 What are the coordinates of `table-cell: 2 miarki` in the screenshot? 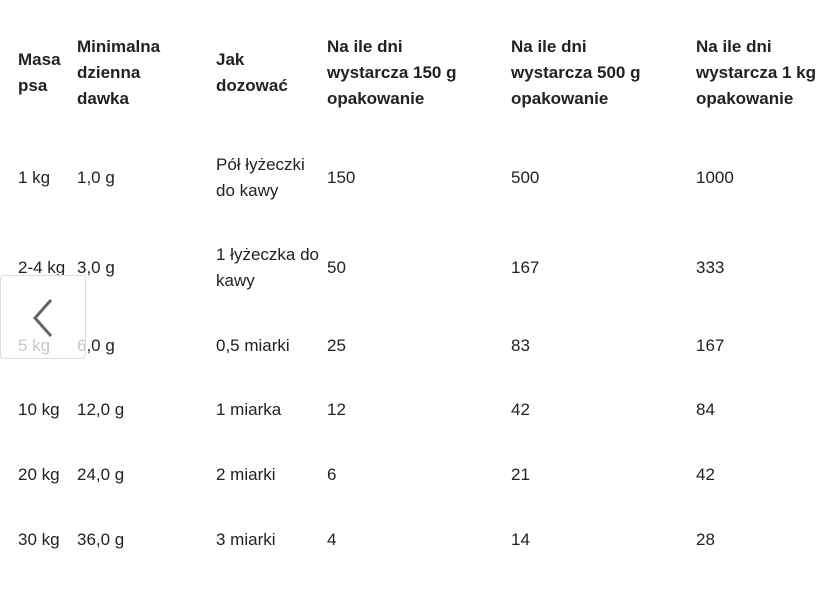 It's located at (246, 474).